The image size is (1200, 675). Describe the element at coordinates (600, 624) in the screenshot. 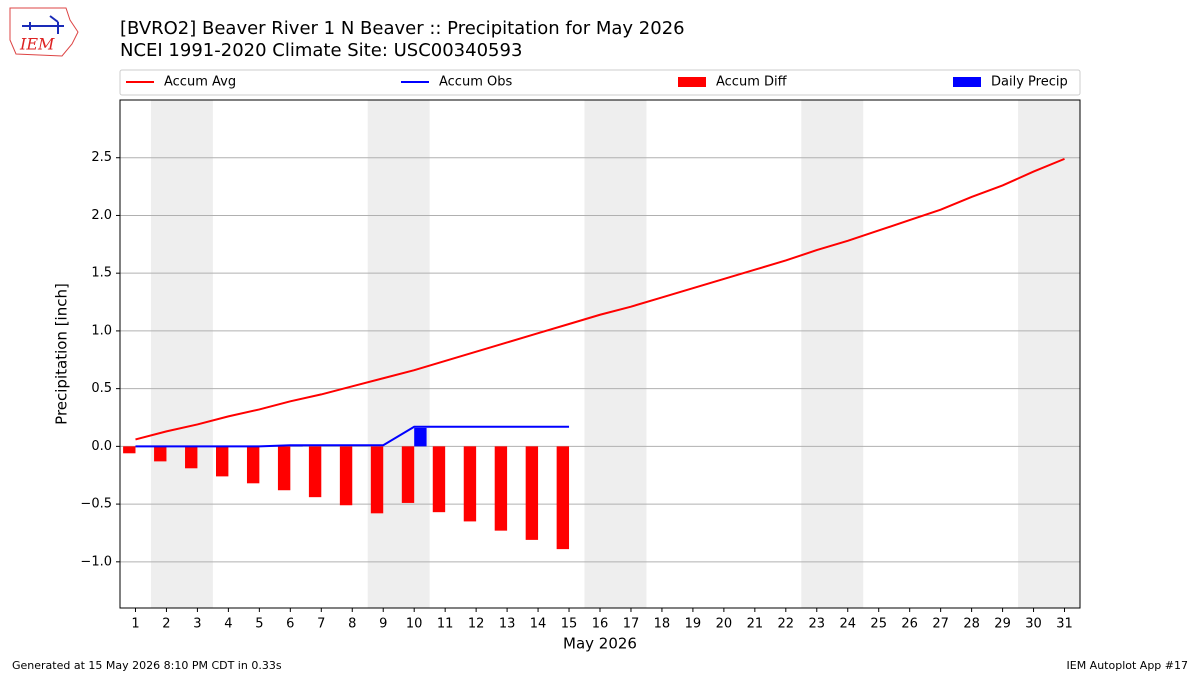

I see `x-tick-label: 16` at that location.